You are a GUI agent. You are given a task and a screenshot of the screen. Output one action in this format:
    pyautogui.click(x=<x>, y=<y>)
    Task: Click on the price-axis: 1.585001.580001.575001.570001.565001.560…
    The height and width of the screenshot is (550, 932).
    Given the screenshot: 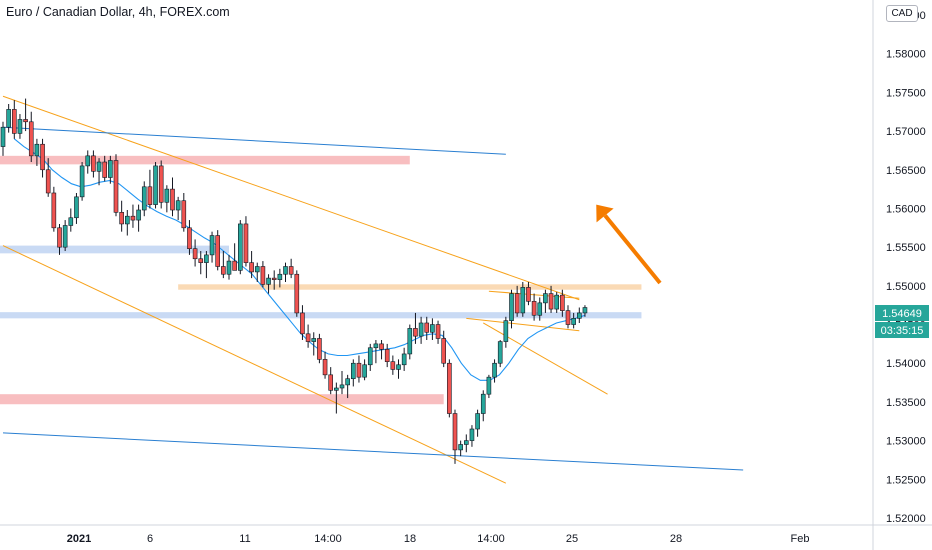 What is the action you would take?
    pyautogui.click(x=906, y=267)
    